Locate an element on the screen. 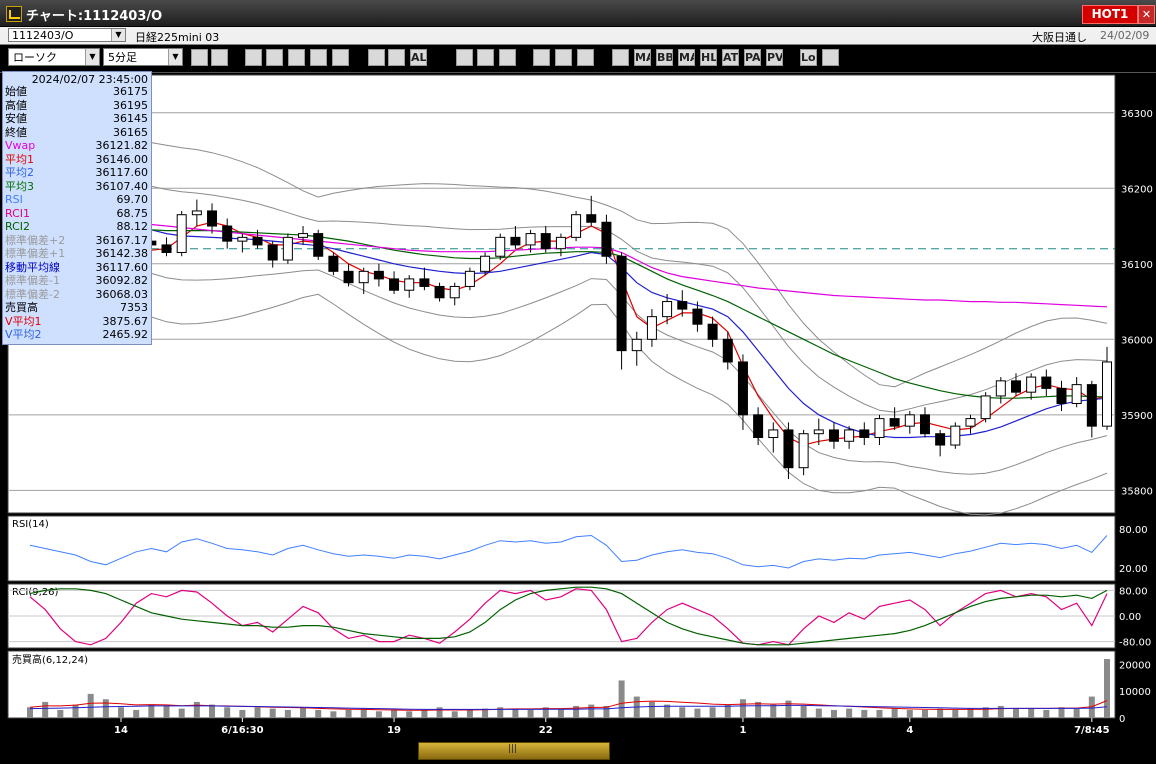 This screenshot has height=764, width=1156. toolbar-all-button: ALL is located at coordinates (418, 57).